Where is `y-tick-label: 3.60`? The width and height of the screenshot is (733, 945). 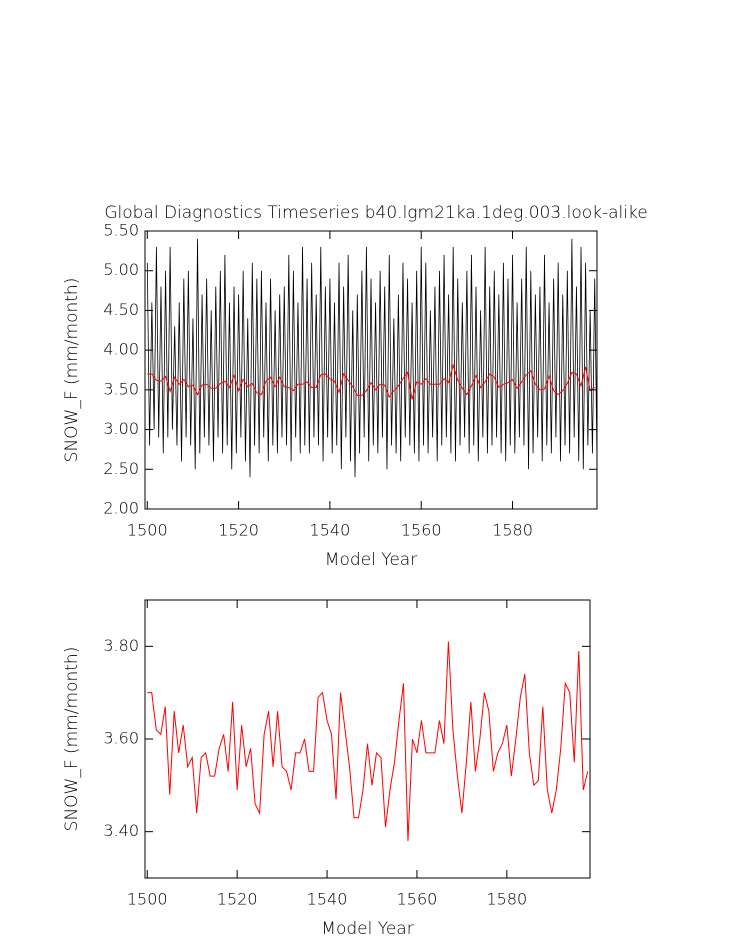 y-tick-label: 3.60 is located at coordinates (121, 738).